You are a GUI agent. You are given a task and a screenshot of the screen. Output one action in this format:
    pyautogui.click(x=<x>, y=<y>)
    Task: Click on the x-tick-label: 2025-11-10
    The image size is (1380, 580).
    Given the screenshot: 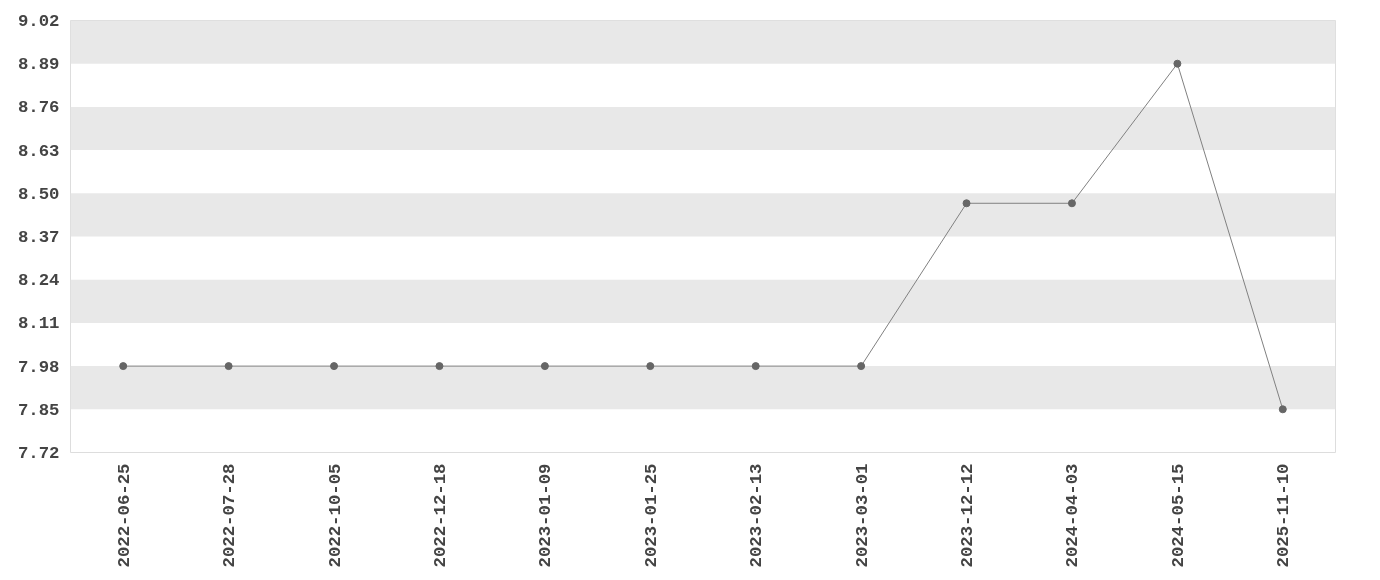 What is the action you would take?
    pyautogui.click(x=1284, y=515)
    